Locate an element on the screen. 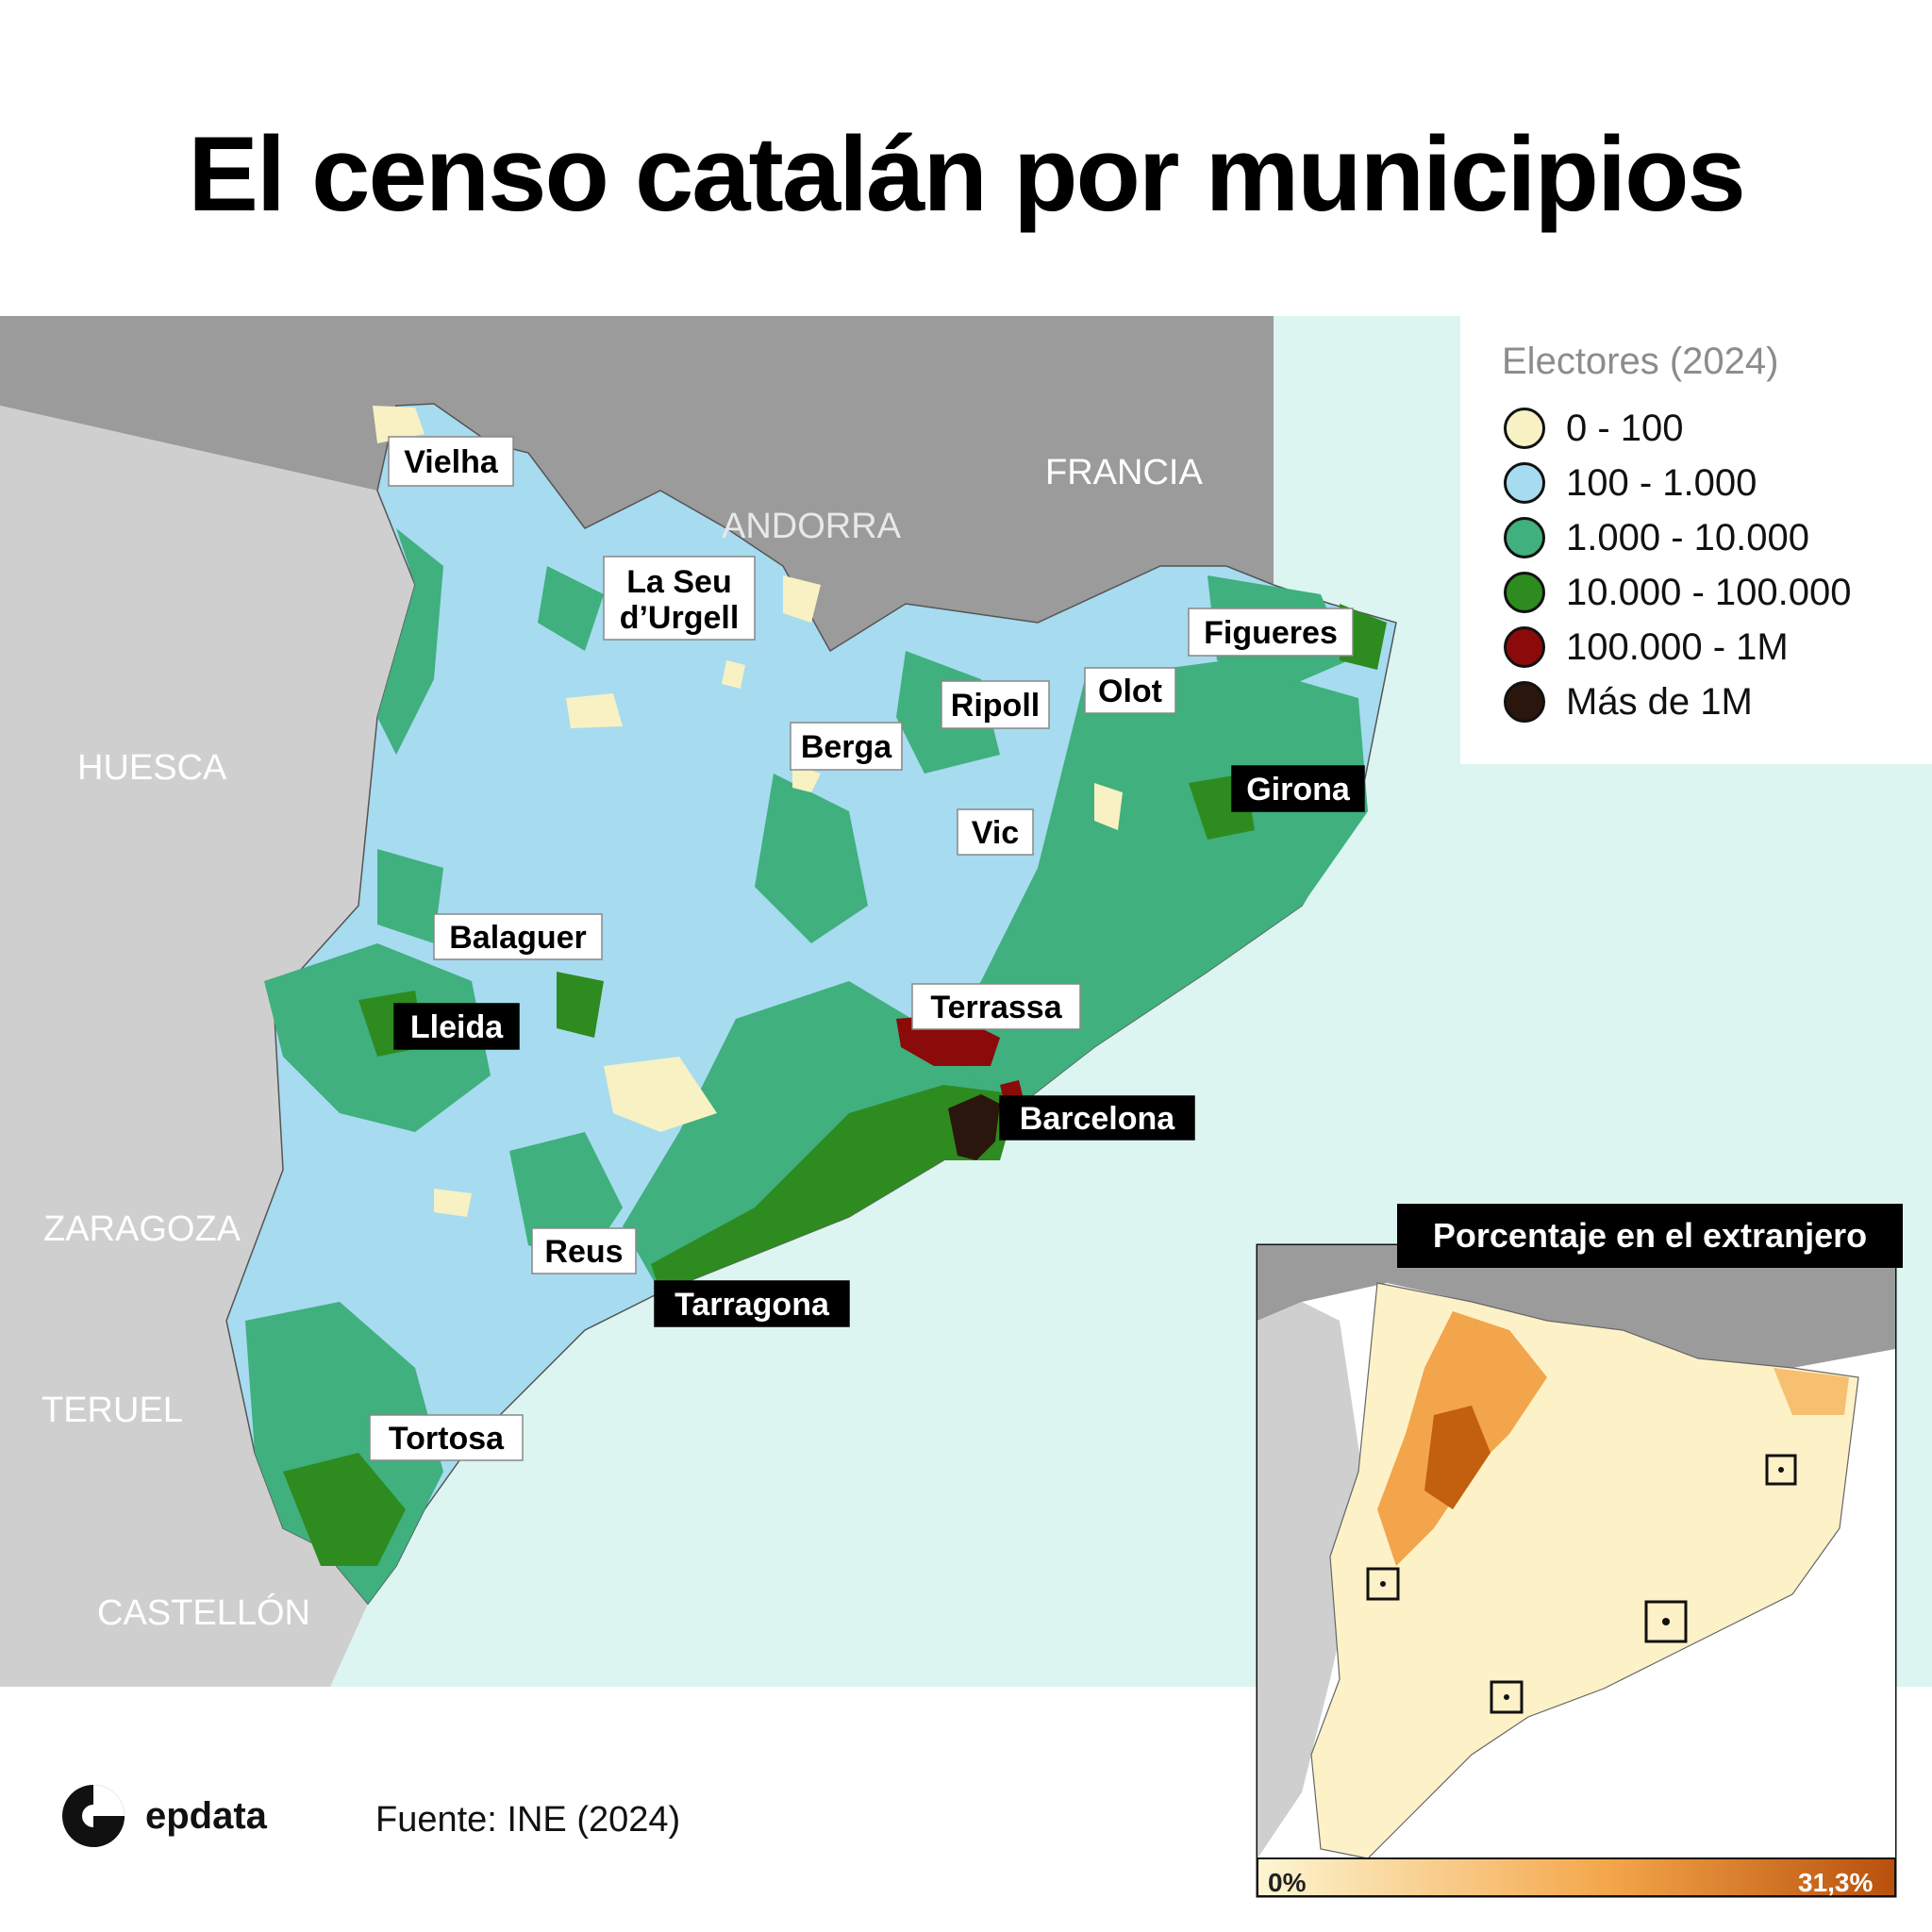 The height and width of the screenshot is (1932, 1932). inset-marker-girona is located at coordinates (1781, 1470).